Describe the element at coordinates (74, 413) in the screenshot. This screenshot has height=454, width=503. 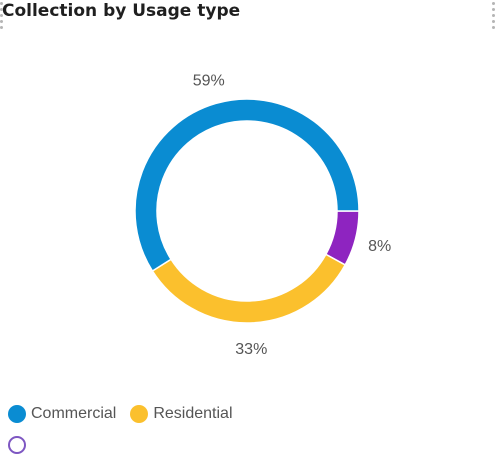
I see `legend-label-commercial: Commercial` at that location.